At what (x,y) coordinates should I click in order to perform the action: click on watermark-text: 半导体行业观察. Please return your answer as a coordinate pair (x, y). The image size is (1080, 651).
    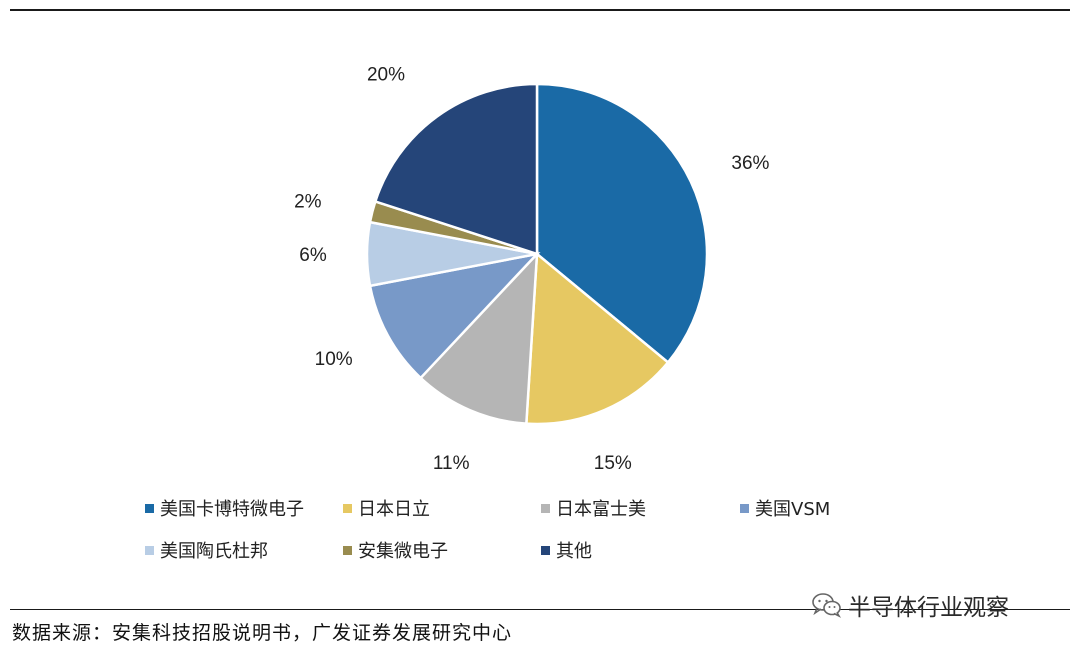
    Looking at the image, I should click on (928, 608).